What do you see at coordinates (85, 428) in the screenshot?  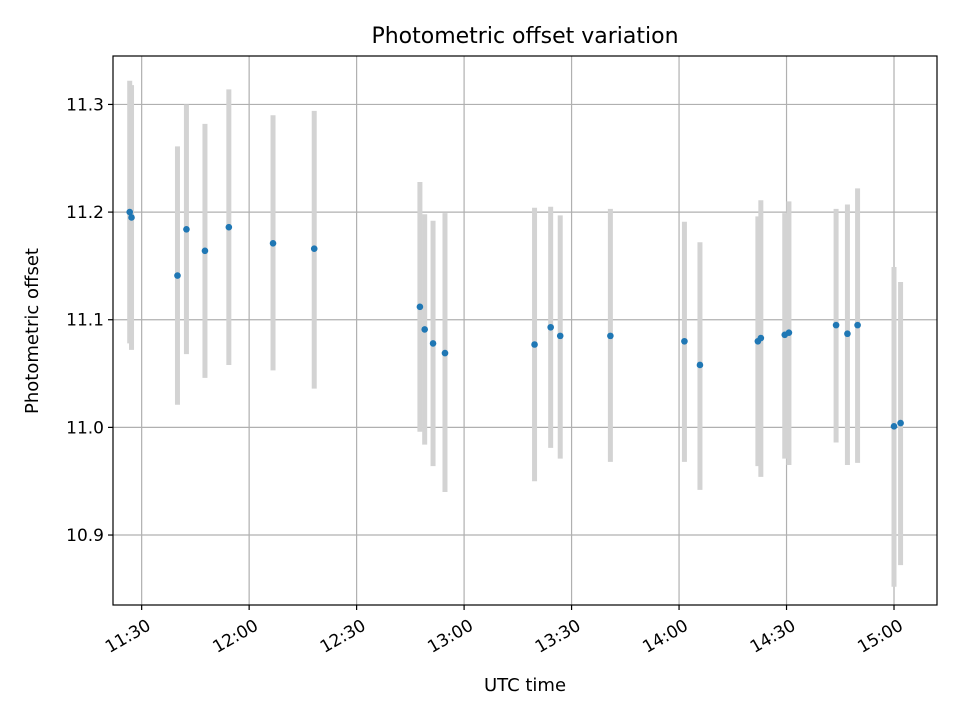 I see `y-tick-label: 11.0` at bounding box center [85, 428].